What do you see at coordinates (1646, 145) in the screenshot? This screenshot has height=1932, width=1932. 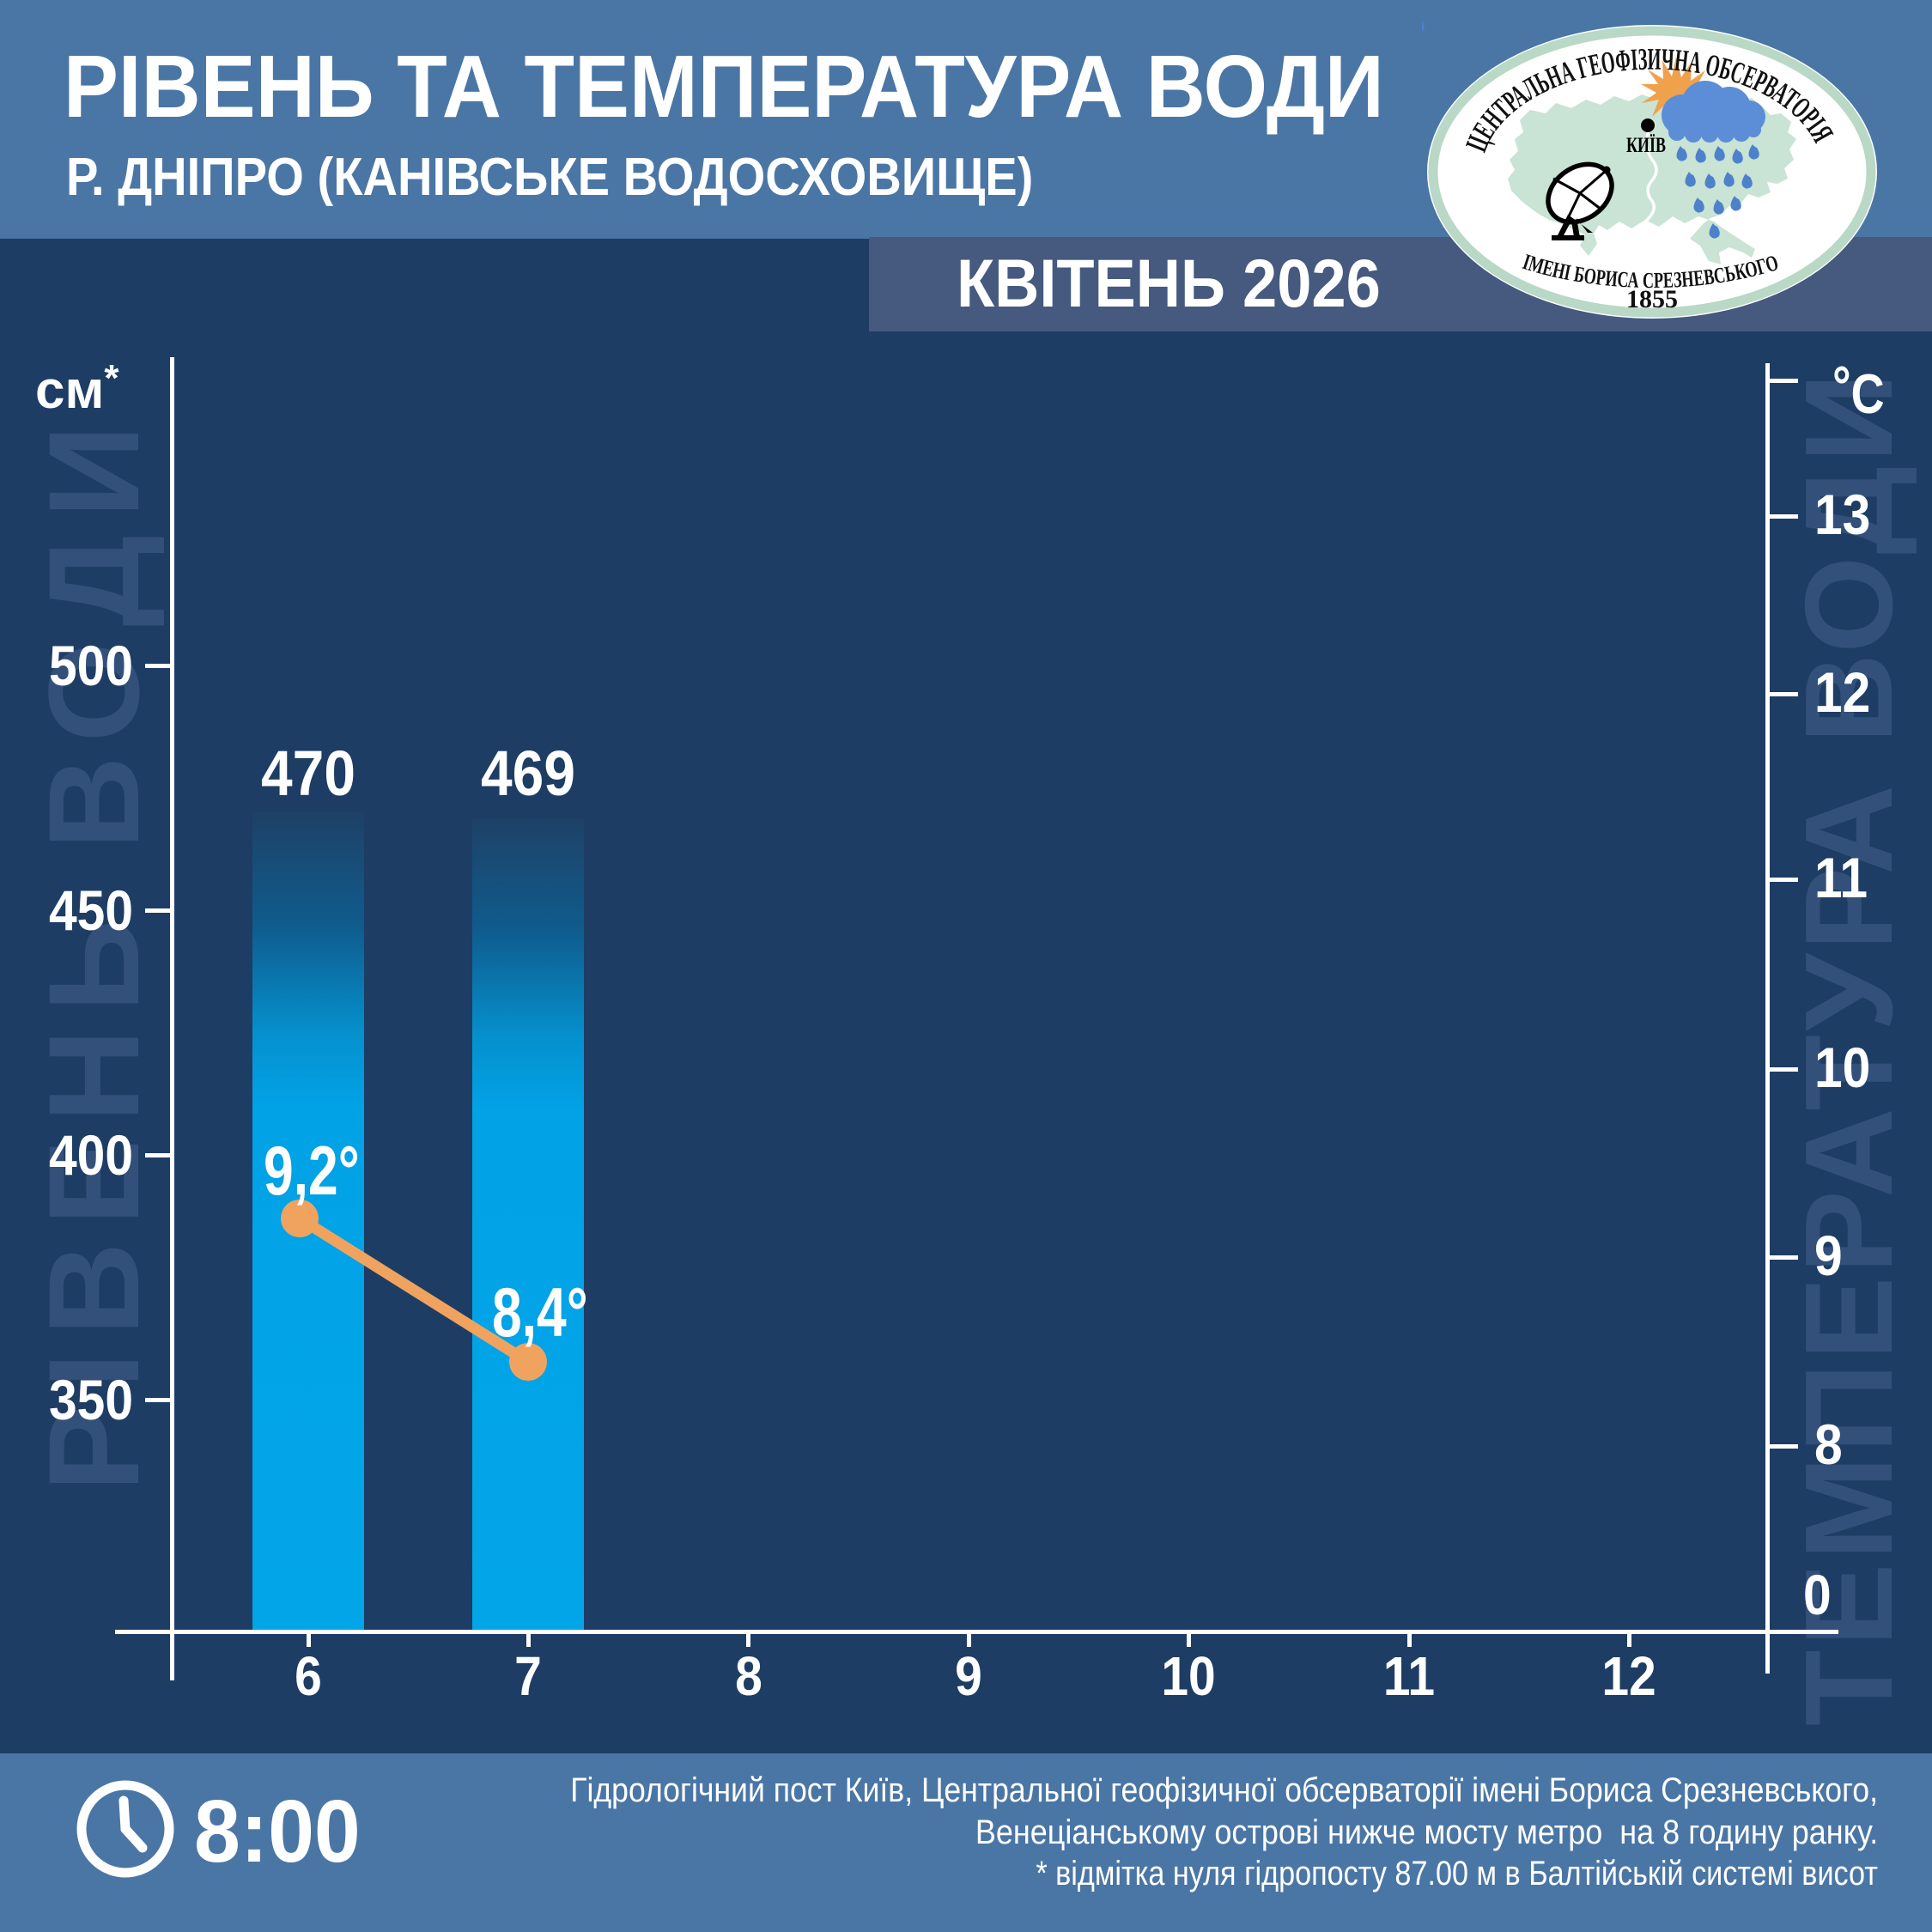 I see `svg-text: КИЇВ` at bounding box center [1646, 145].